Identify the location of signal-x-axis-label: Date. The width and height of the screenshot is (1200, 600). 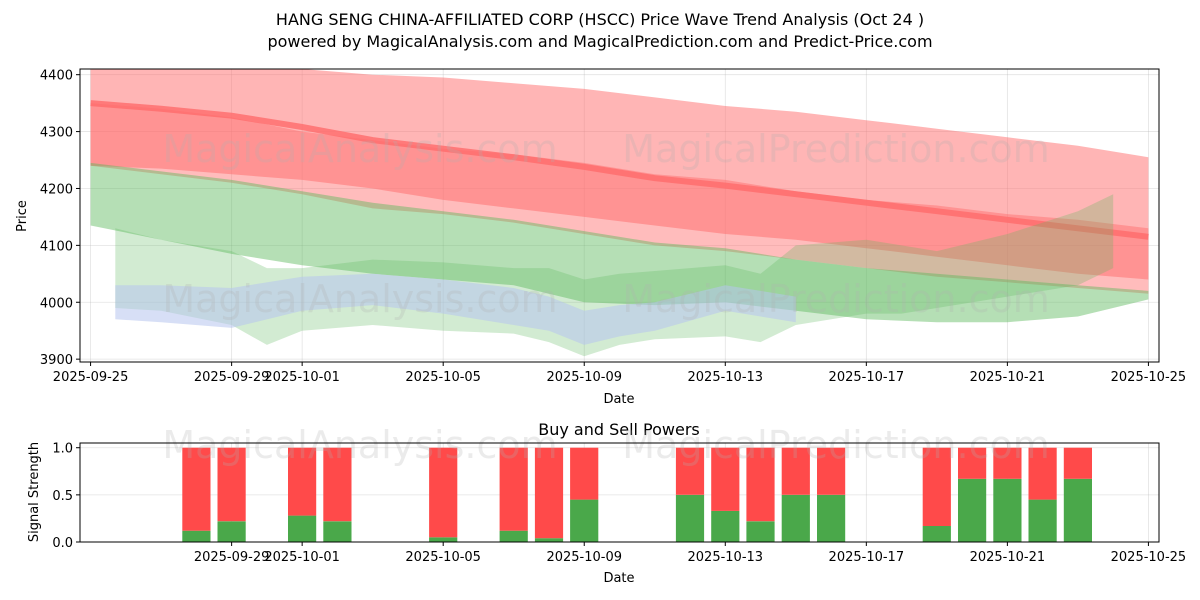
(618, 578).